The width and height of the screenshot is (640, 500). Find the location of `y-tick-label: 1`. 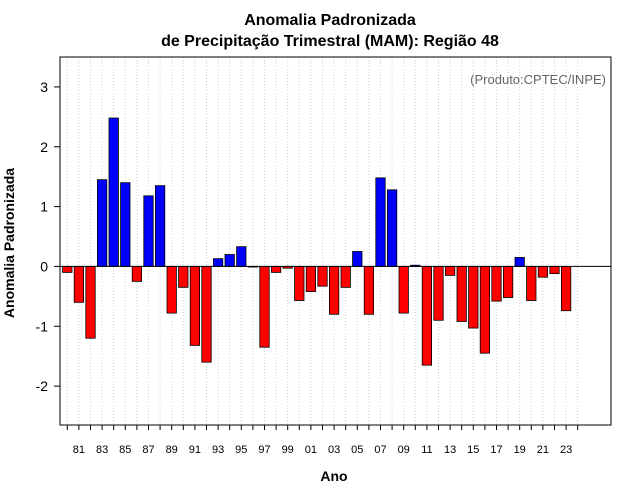

y-tick-label: 1 is located at coordinates (44, 207).